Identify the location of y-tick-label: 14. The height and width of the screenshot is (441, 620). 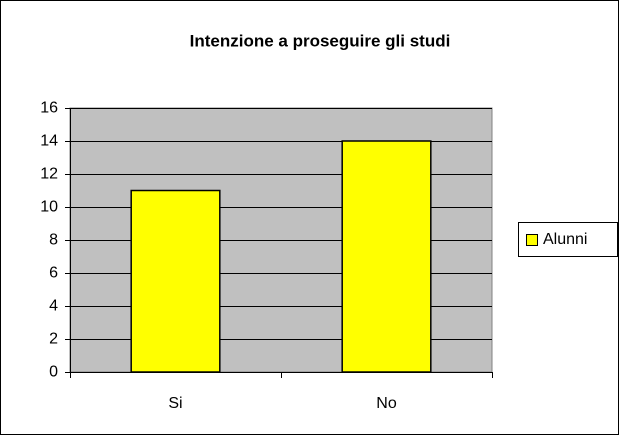
(49, 141).